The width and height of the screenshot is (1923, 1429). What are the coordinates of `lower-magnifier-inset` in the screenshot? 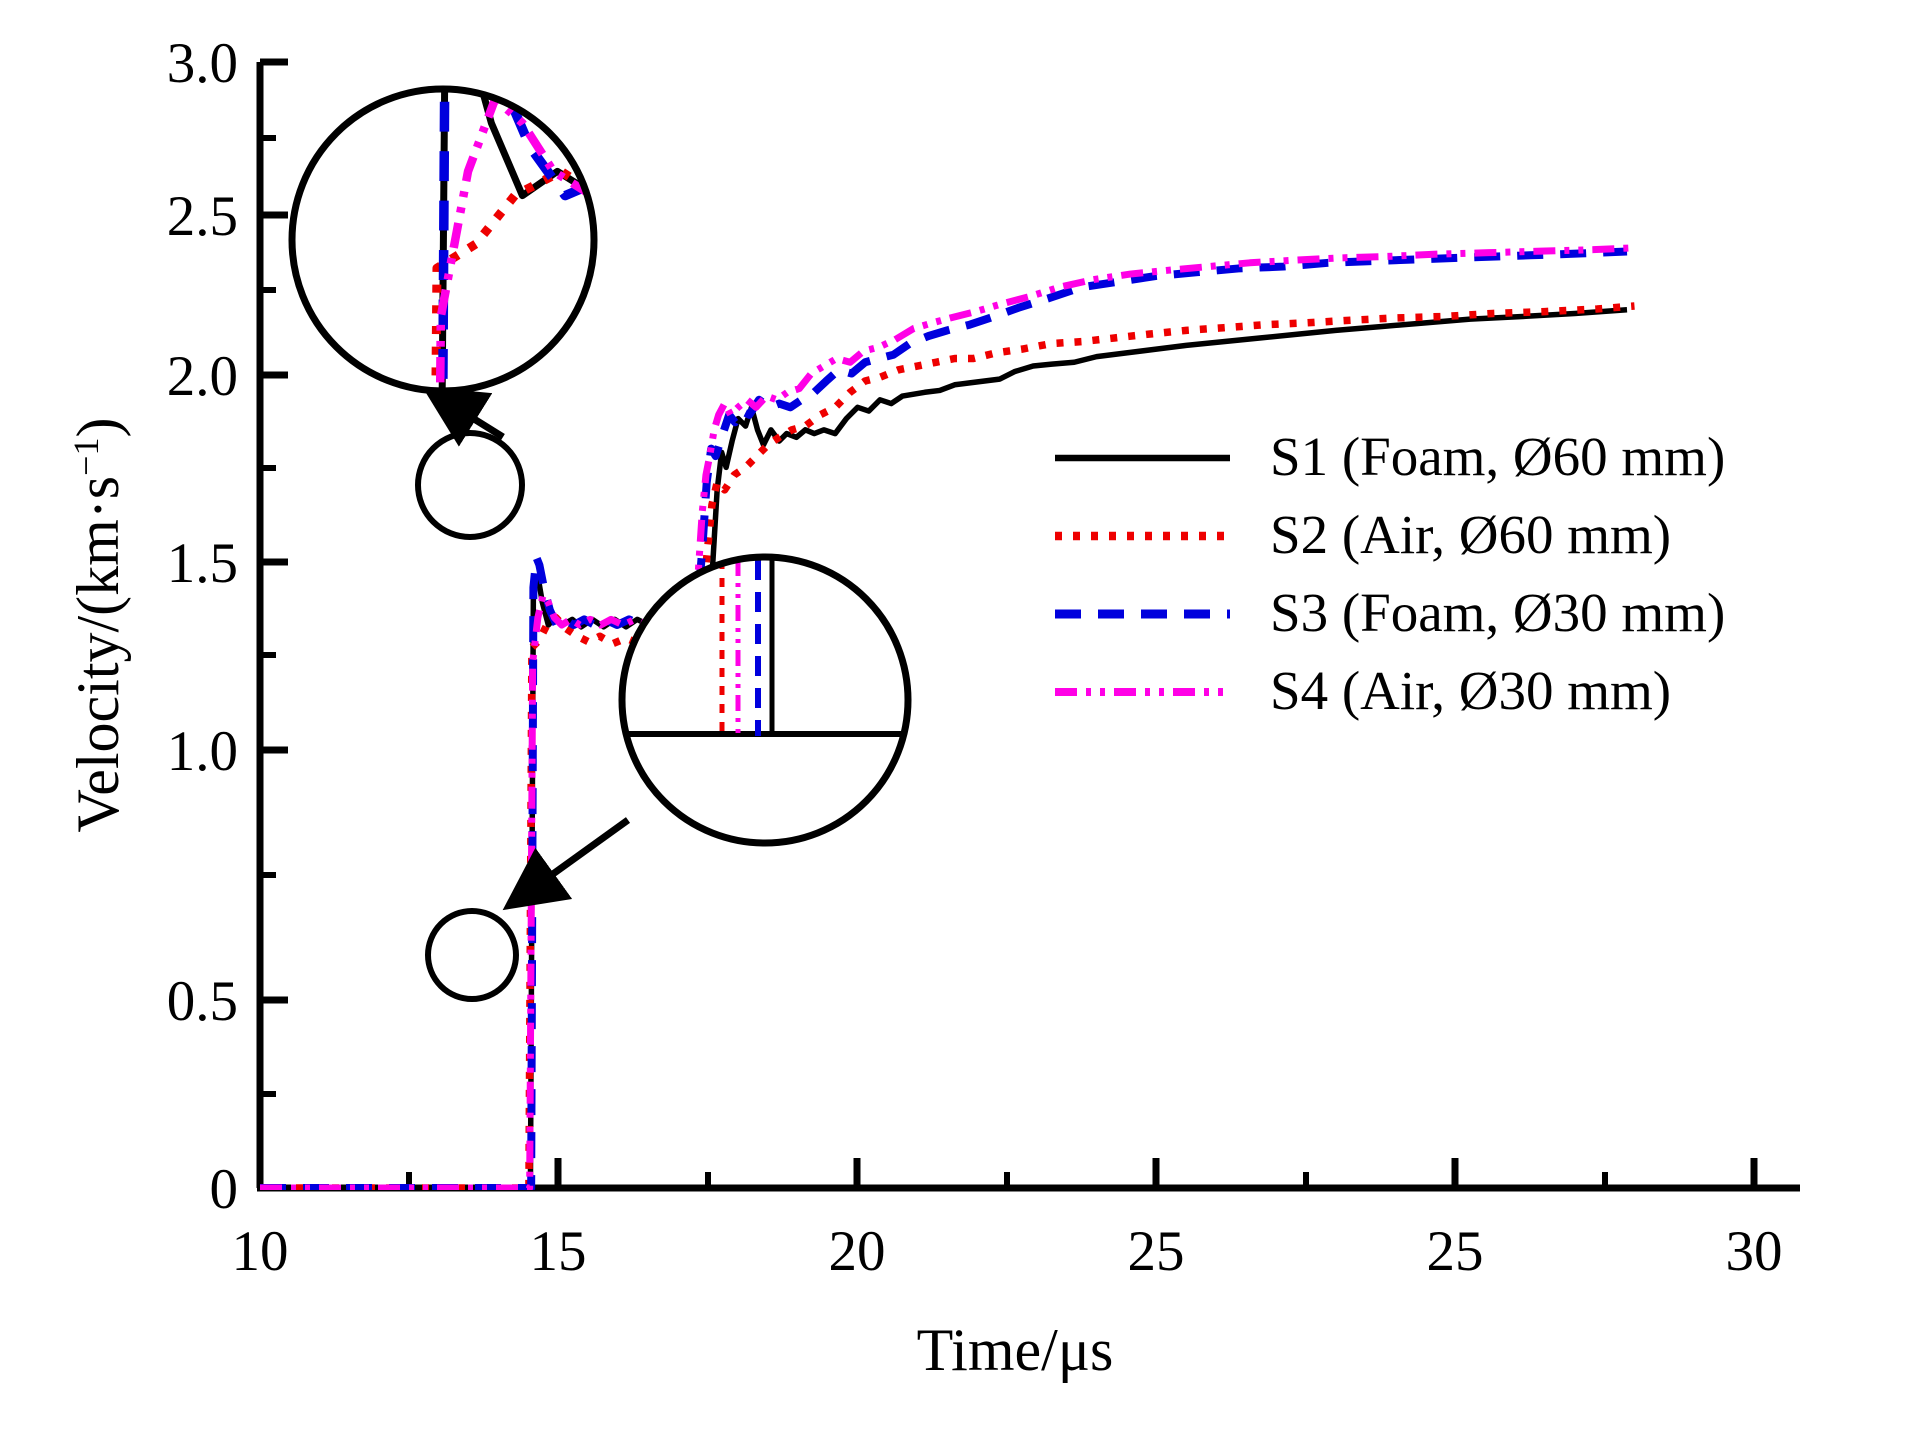 It's located at (765, 700).